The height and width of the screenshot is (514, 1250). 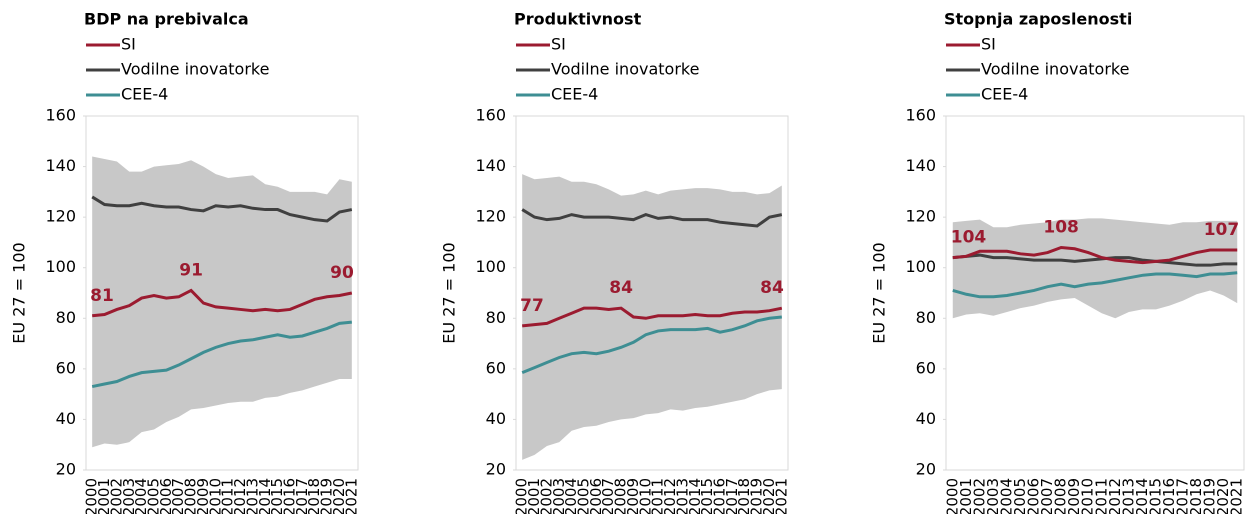 What do you see at coordinates (1222, 230) in the screenshot?
I see `data-label: 107` at bounding box center [1222, 230].